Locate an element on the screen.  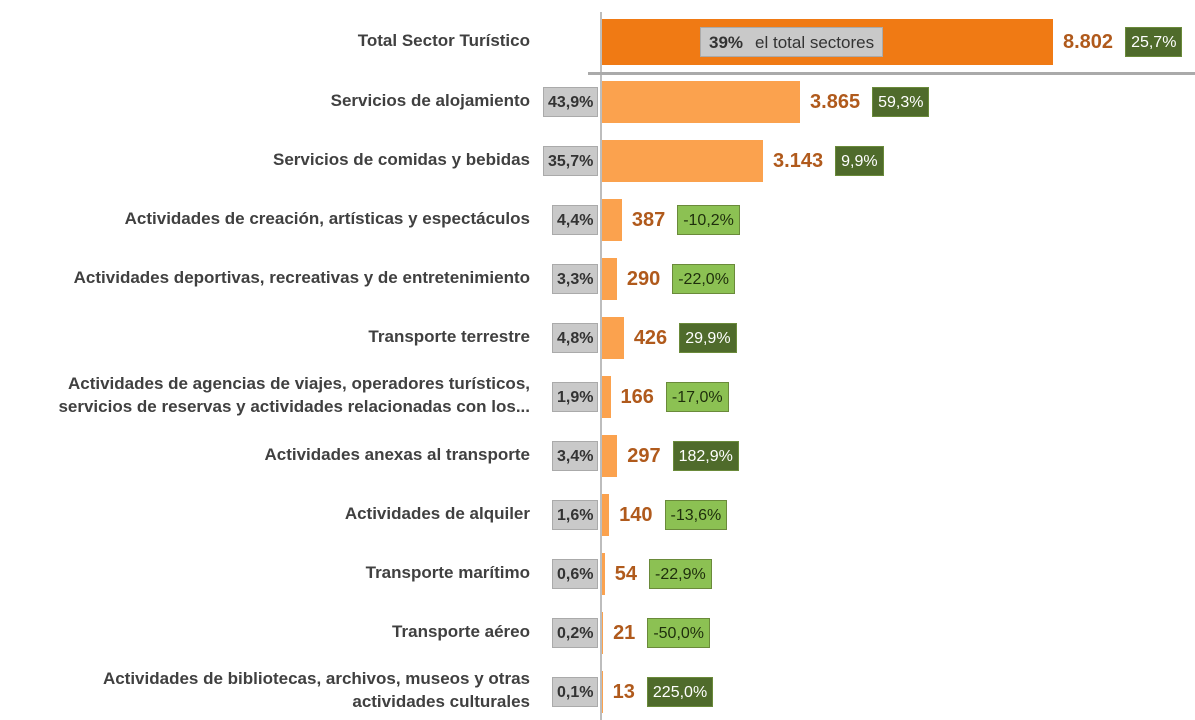
share-label: 4,4% is located at coordinates (575, 220).